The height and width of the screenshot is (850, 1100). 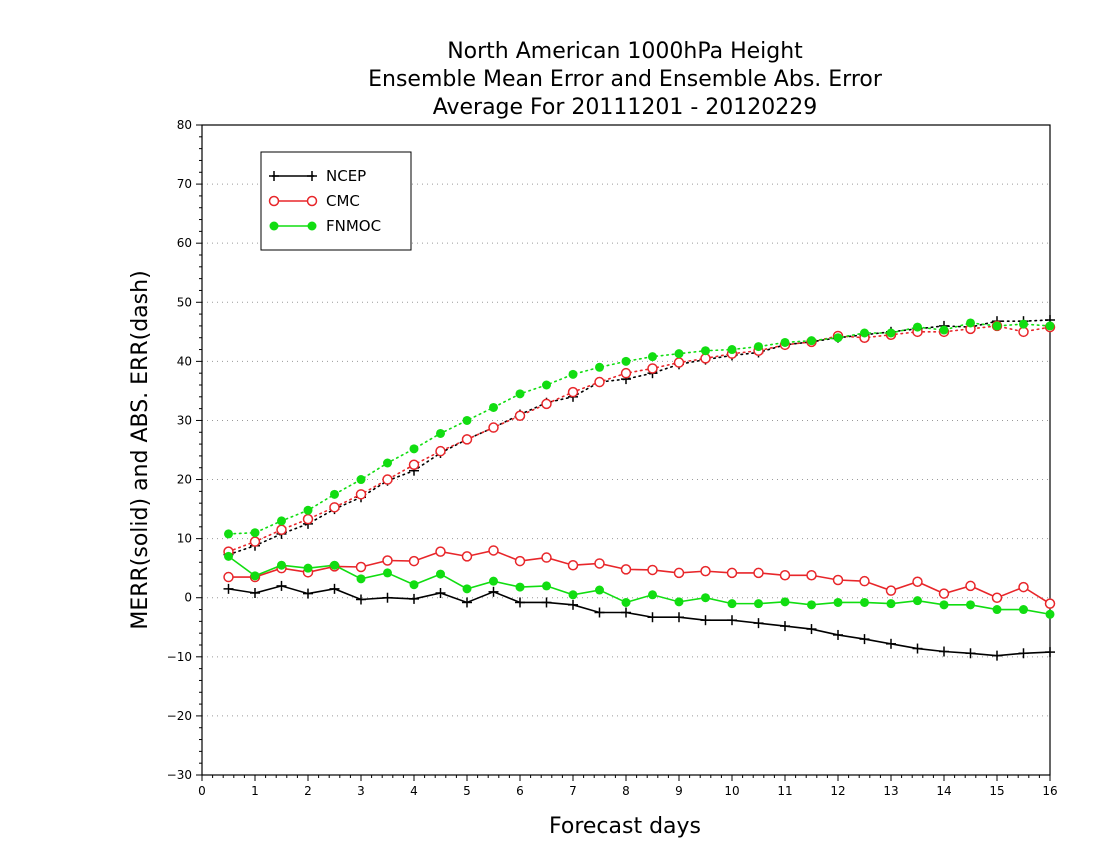 I want to click on x-tick-label: 16, so click(x=1049, y=791).